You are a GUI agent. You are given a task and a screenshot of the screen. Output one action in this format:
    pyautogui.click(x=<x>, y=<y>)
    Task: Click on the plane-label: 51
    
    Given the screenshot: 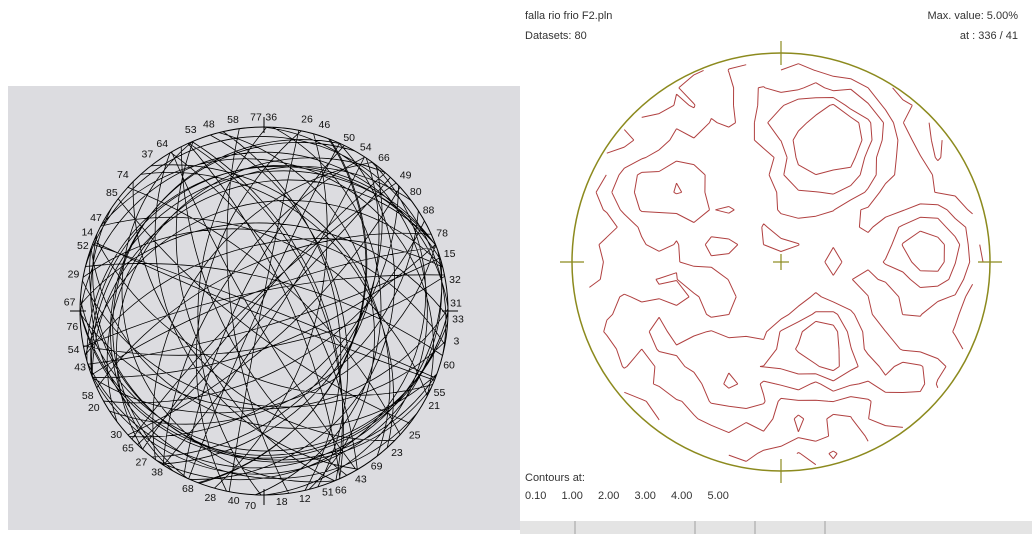 What is the action you would take?
    pyautogui.click(x=328, y=492)
    